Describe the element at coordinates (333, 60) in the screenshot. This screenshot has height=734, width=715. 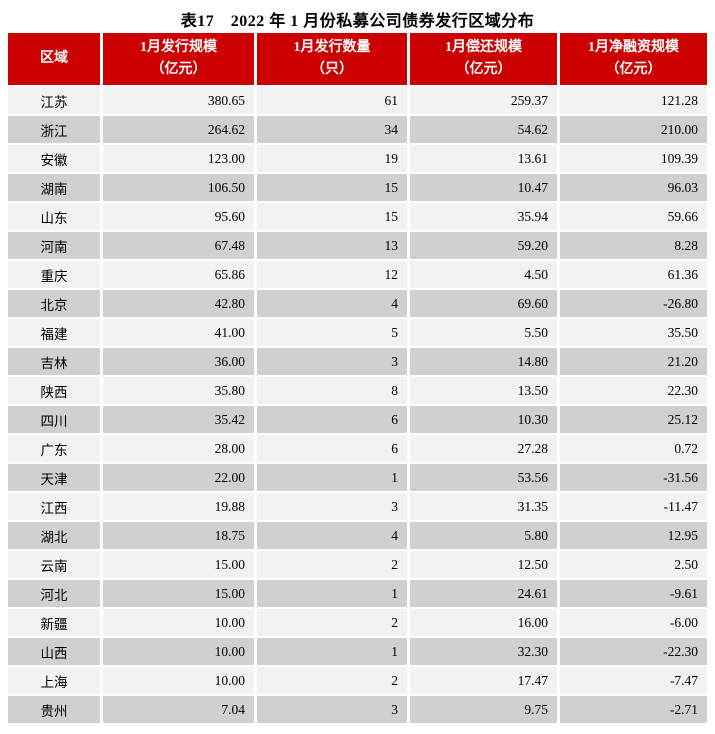
I see `header-issuance-count: 1月发行数量 （只）` at that location.